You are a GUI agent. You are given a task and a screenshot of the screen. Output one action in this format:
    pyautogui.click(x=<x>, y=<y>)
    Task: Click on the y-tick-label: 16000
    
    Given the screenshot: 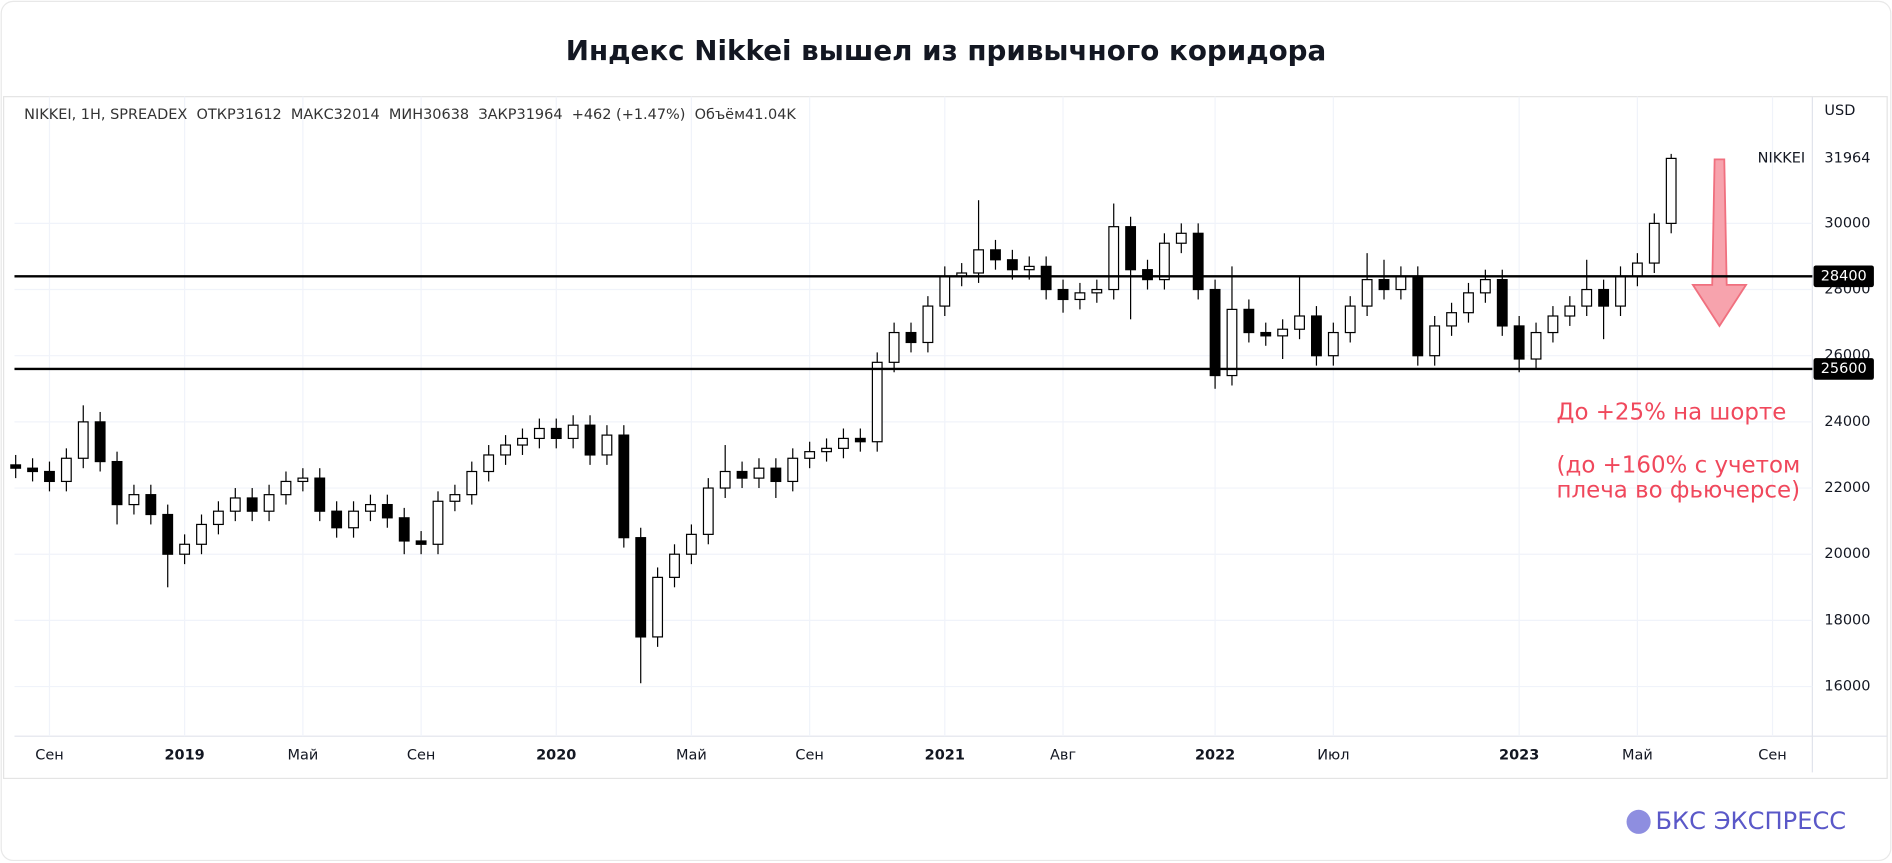 What is the action you would take?
    pyautogui.click(x=1847, y=687)
    